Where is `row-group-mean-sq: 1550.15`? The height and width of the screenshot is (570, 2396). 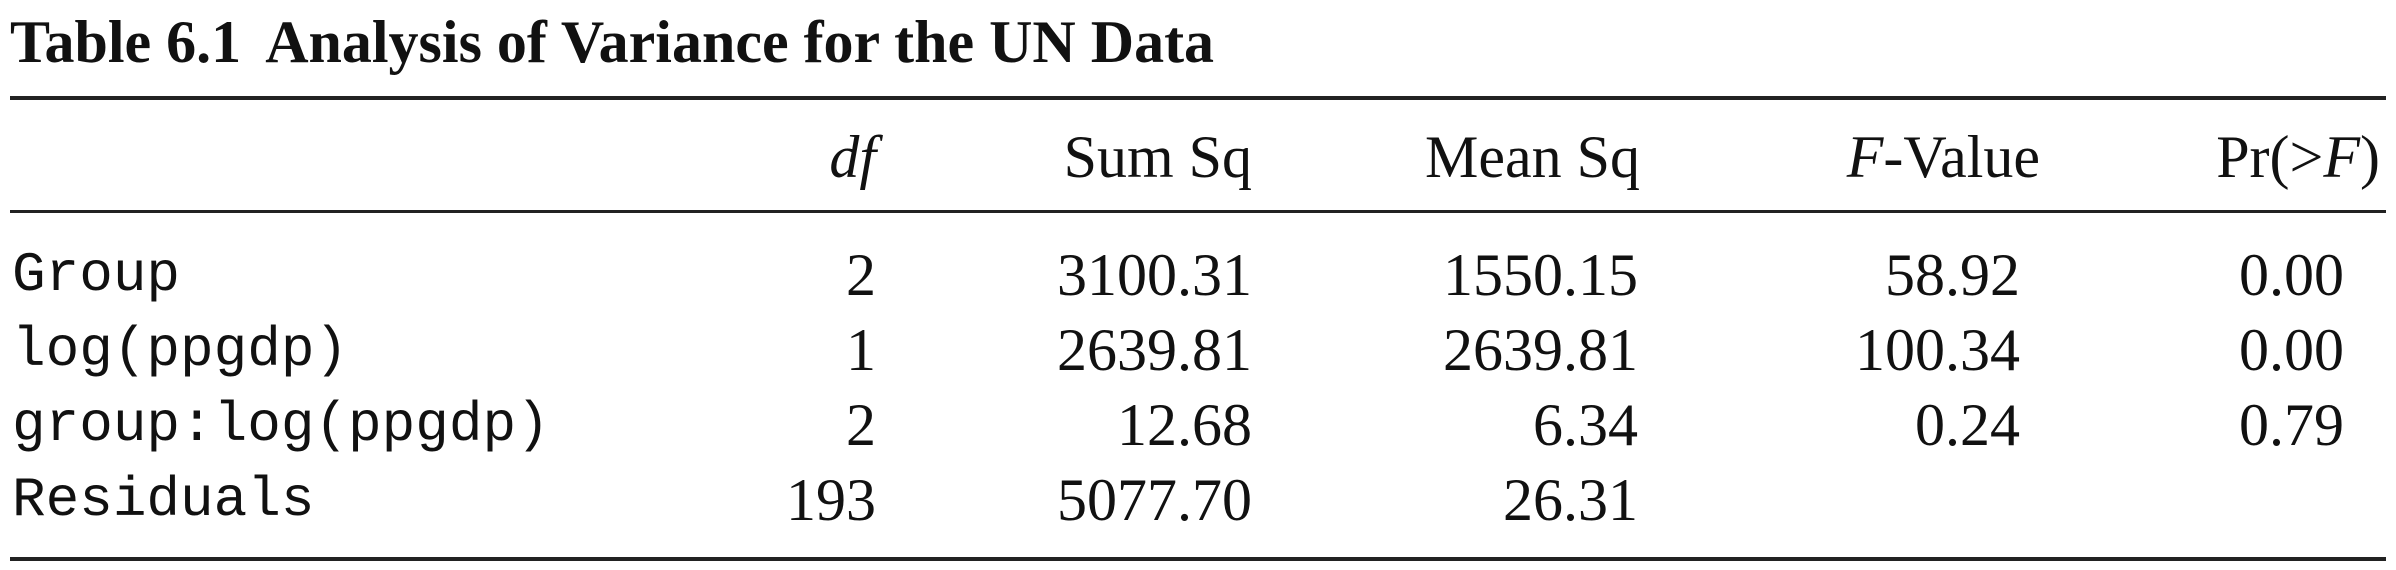 row-group-mean-sq: 1550.15 is located at coordinates (1540, 275).